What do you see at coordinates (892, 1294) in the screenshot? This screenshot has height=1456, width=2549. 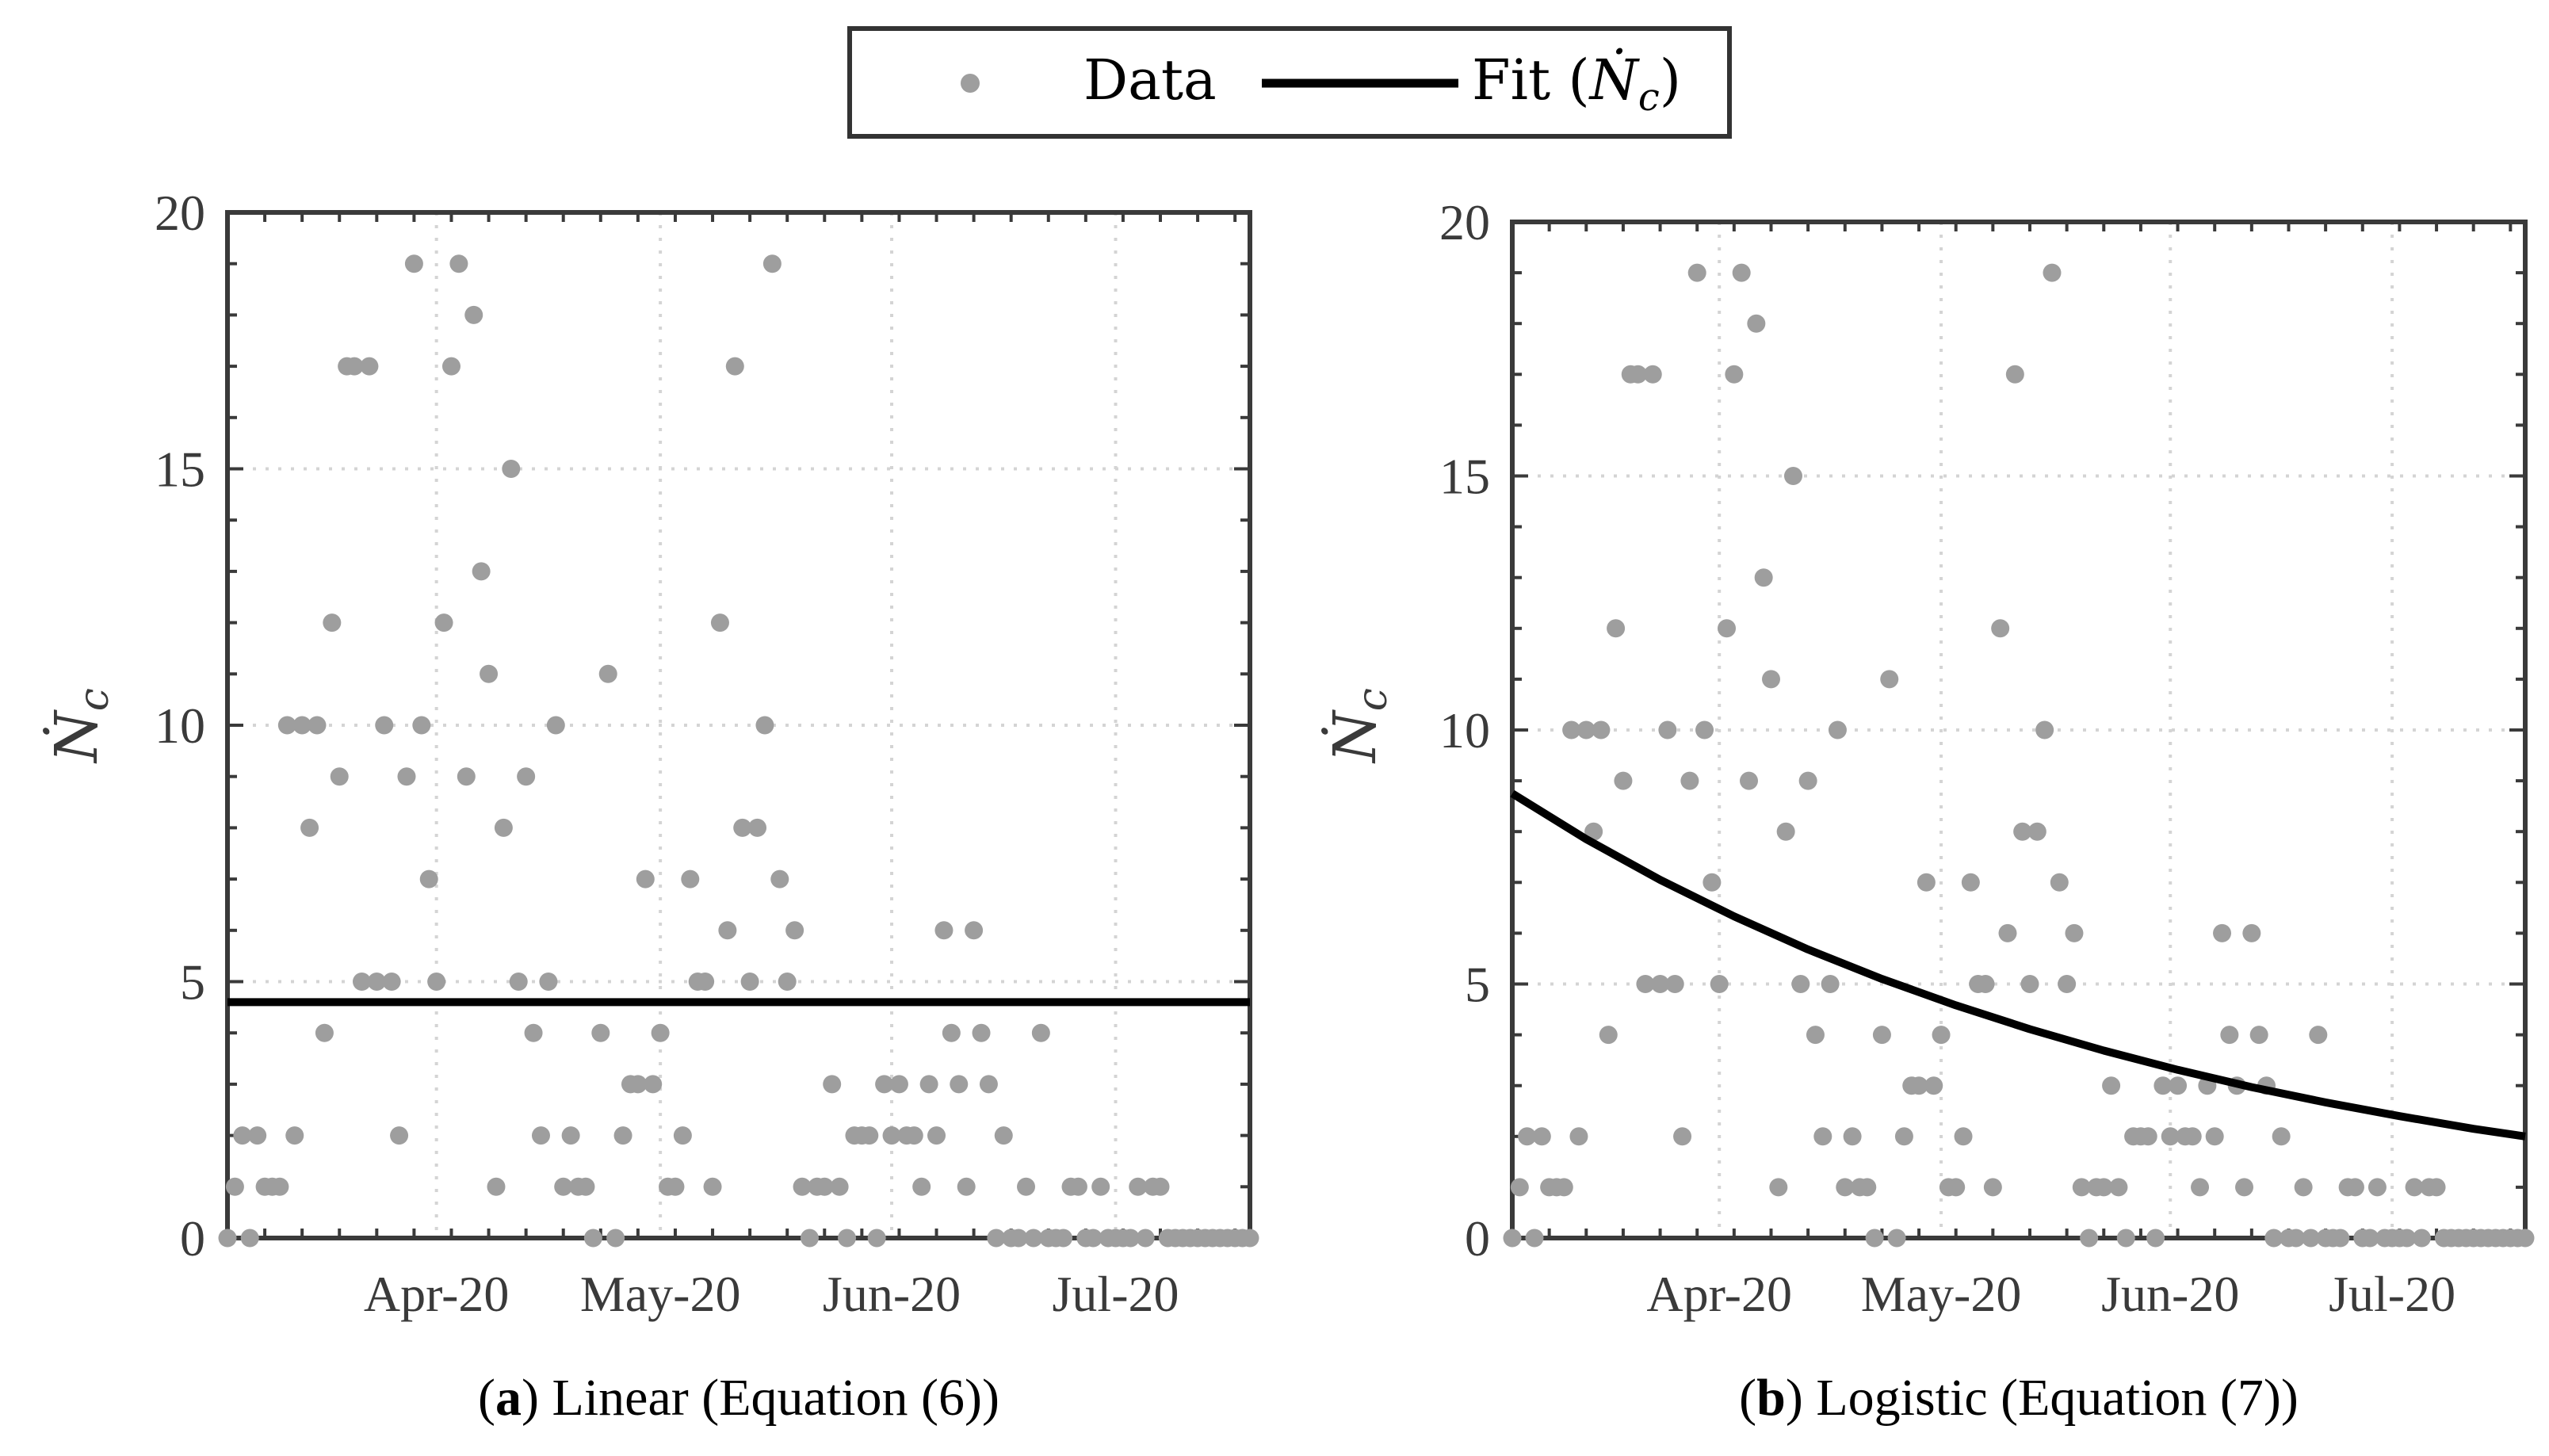 I see `panel-a-xtick-label-2: Jun-20` at bounding box center [892, 1294].